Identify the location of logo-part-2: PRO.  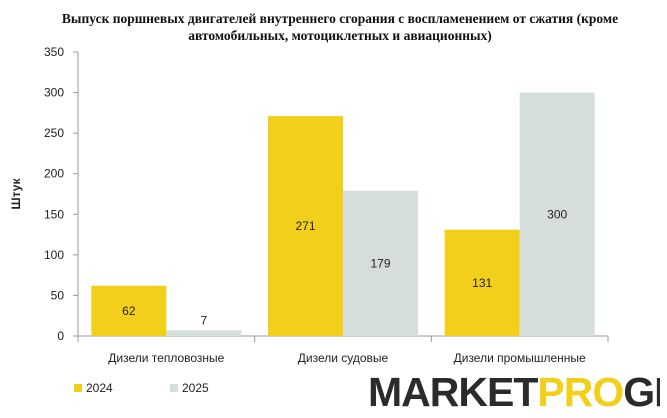
(580, 392).